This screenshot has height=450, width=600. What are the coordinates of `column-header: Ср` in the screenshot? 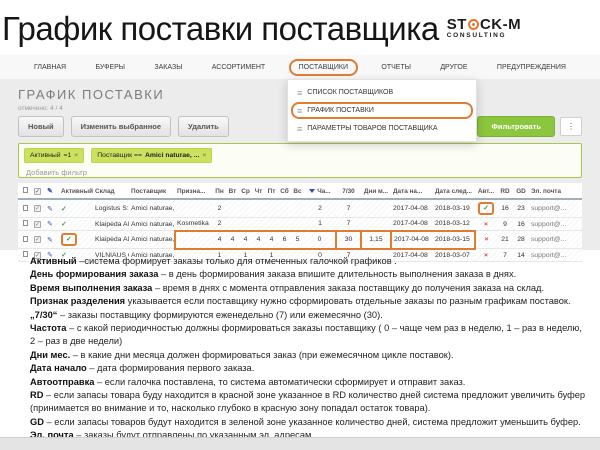 It's located at (245, 191).